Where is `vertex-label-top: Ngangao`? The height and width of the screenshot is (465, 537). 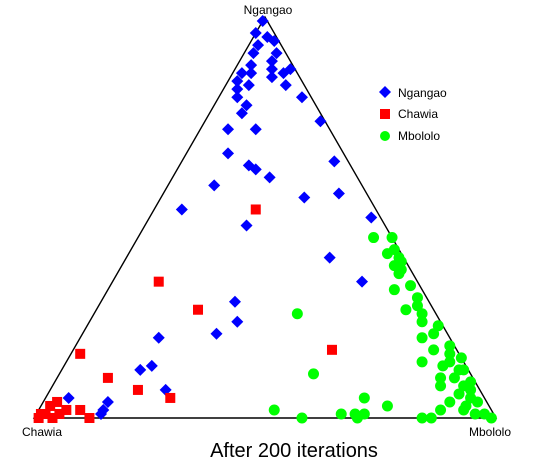 vertex-label-top: Ngangao is located at coordinates (268, 10).